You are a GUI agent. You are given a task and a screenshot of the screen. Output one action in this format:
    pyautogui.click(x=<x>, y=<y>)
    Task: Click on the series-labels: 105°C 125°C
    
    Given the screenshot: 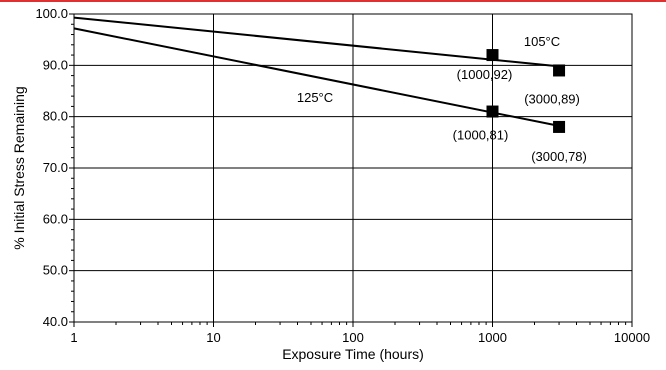 What is the action you would take?
    pyautogui.click(x=428, y=69)
    